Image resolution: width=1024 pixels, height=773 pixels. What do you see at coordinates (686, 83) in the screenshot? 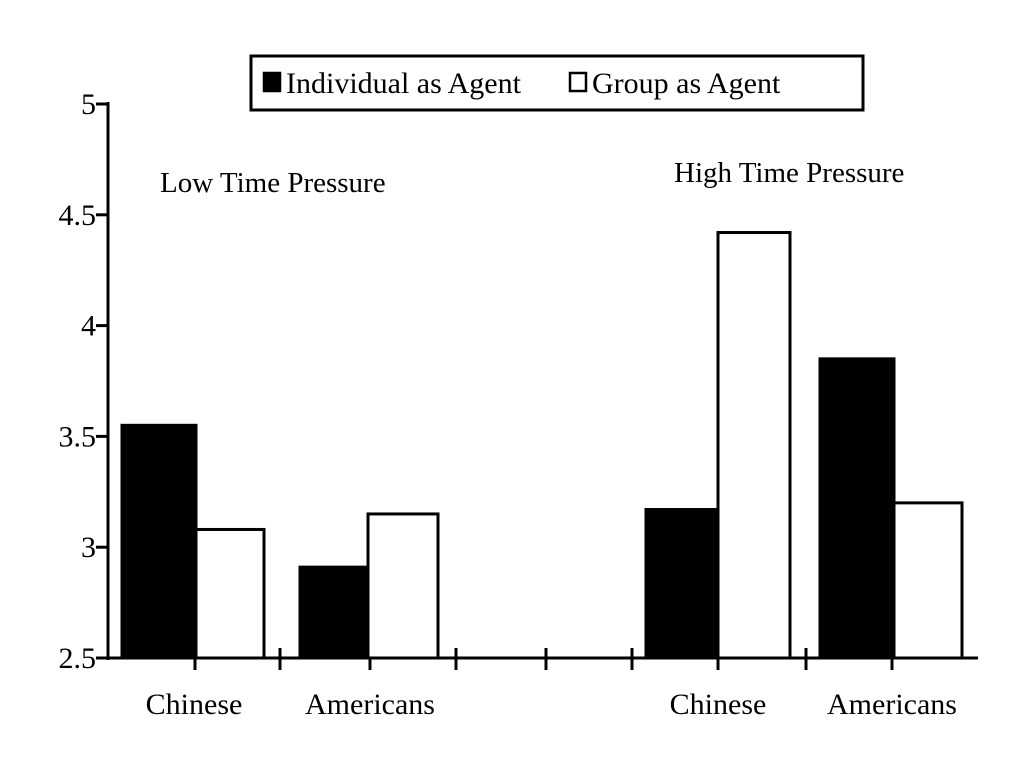
I see `legend-label-group: Group as Agent` at bounding box center [686, 83].